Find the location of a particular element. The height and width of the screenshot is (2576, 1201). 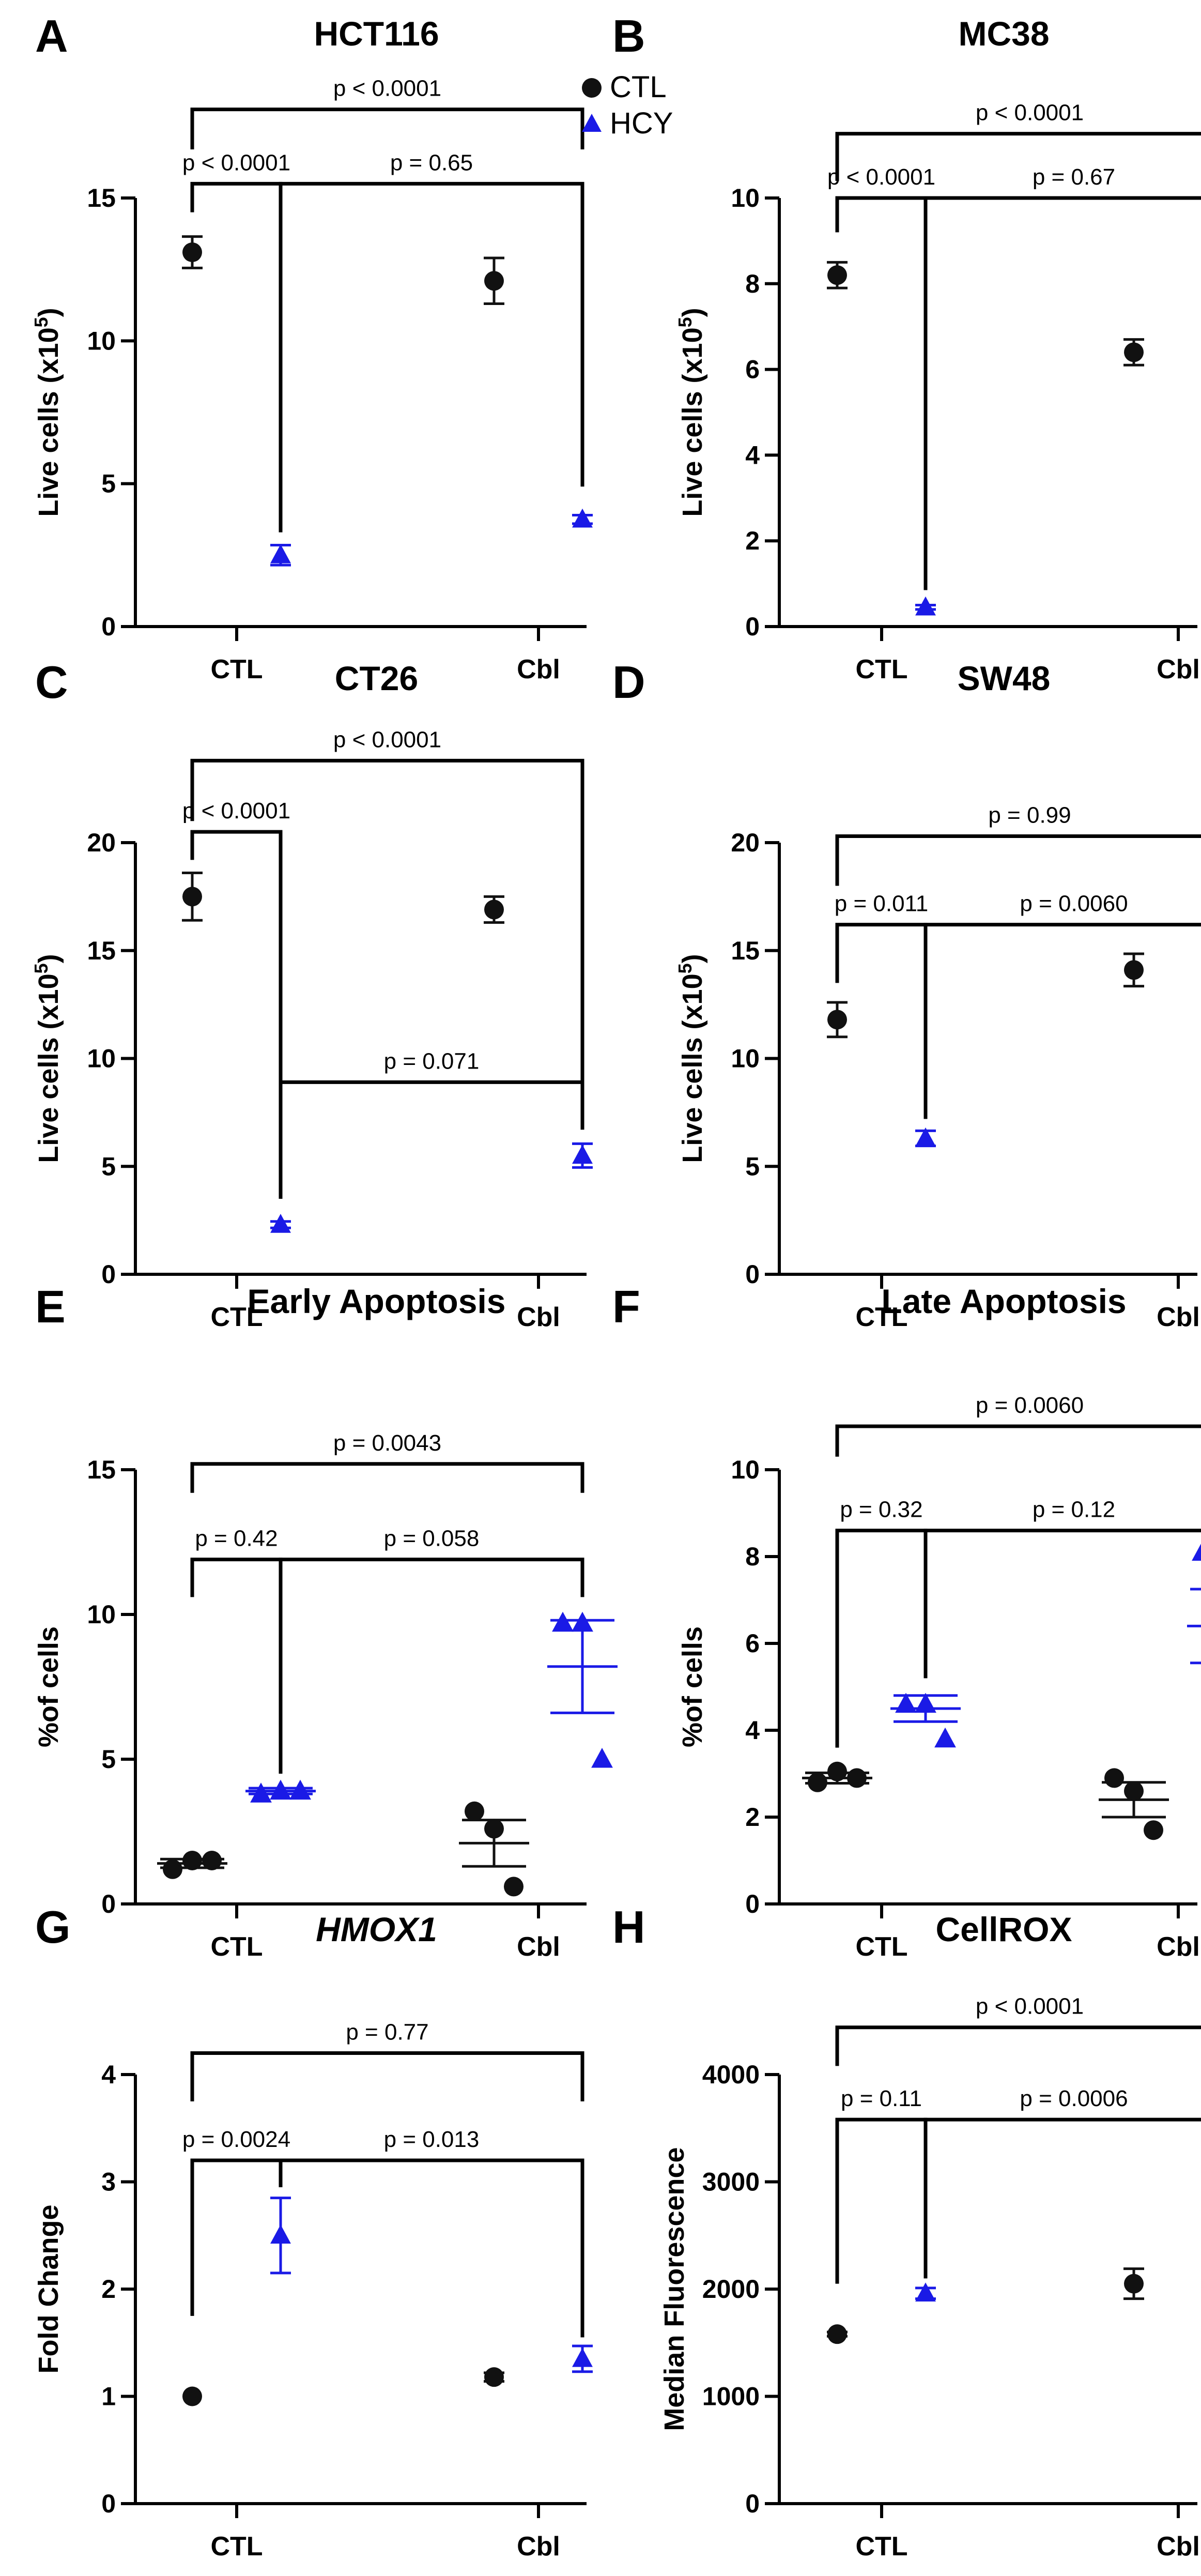

panel-letter: E is located at coordinates (51, 1306).